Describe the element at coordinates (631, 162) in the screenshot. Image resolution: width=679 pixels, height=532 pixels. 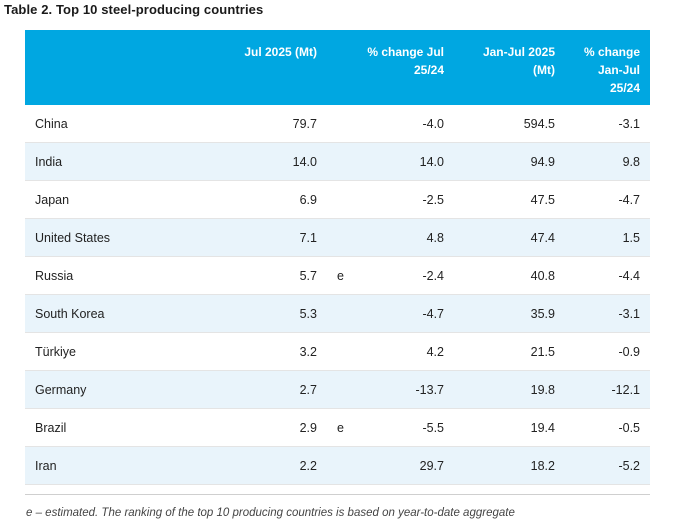
I see `pct-ytd-cell: 9.8` at that location.